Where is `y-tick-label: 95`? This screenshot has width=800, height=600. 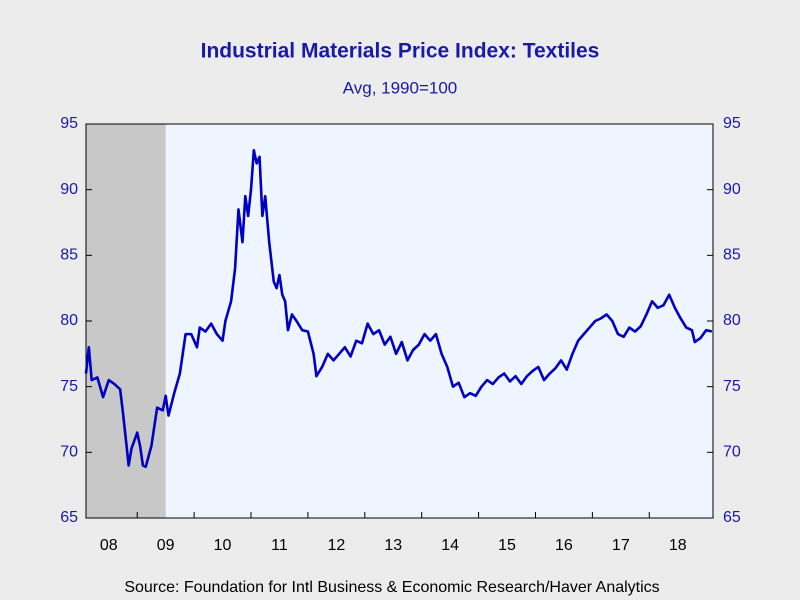
y-tick-label: 95 is located at coordinates (69, 123).